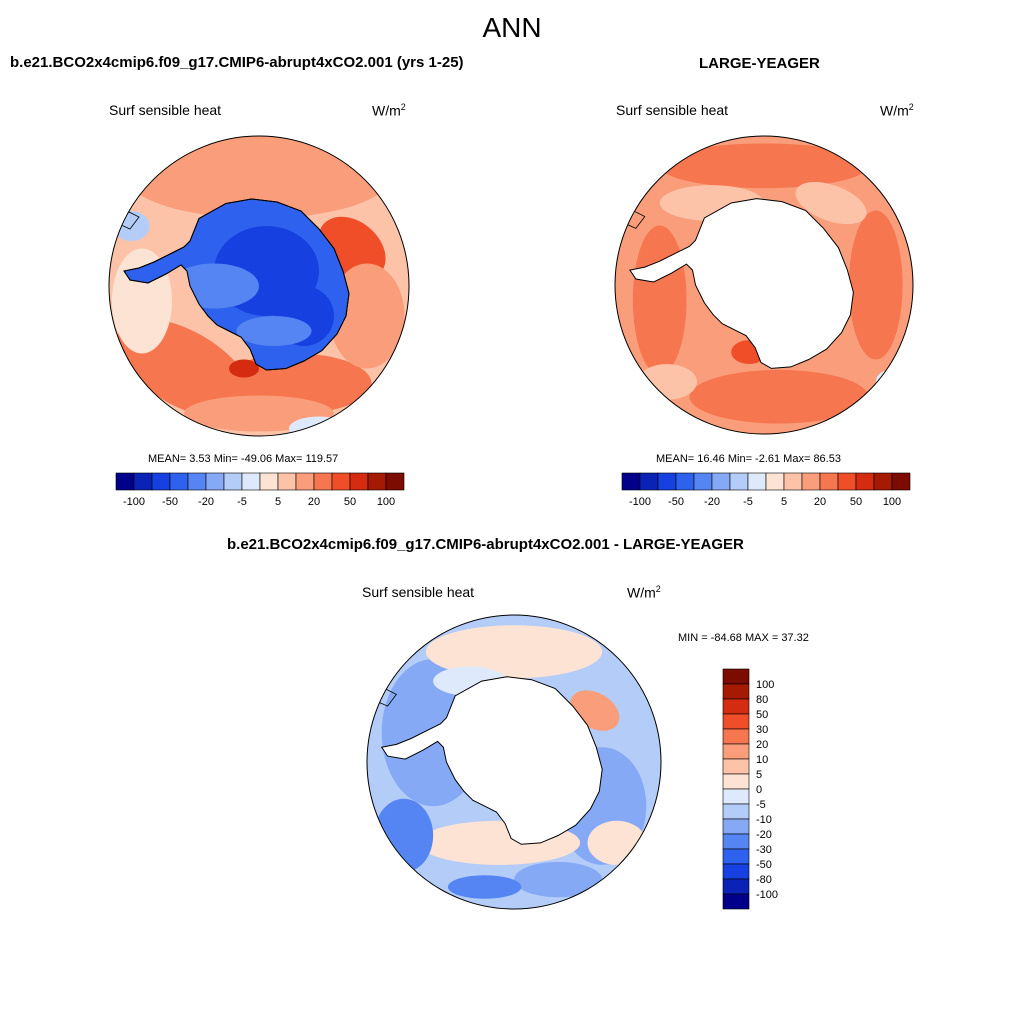 The height and width of the screenshot is (1024, 1024). Describe the element at coordinates (134, 502) in the screenshot. I see `colorbar-tick-label: -100` at that location.